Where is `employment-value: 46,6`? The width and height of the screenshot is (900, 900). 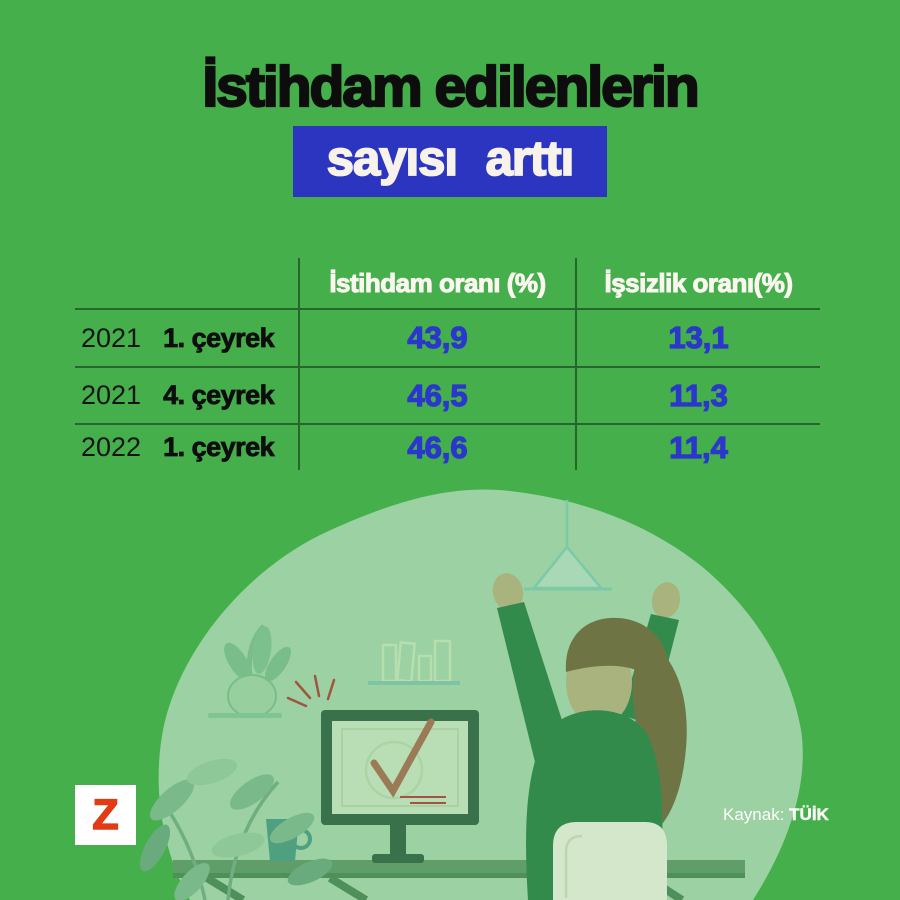 employment-value: 46,6 is located at coordinates (436, 446).